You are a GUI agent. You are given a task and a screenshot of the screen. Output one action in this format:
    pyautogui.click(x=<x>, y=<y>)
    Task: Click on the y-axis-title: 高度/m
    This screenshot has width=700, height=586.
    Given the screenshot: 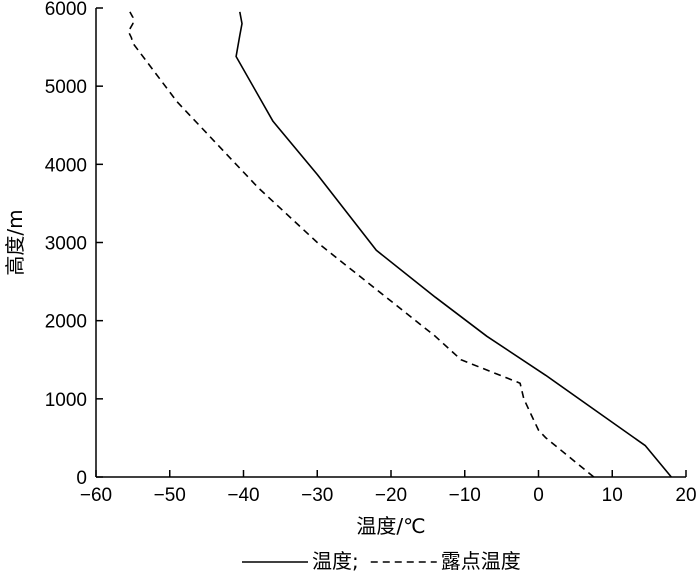 What is the action you would take?
    pyautogui.click(x=15, y=242)
    